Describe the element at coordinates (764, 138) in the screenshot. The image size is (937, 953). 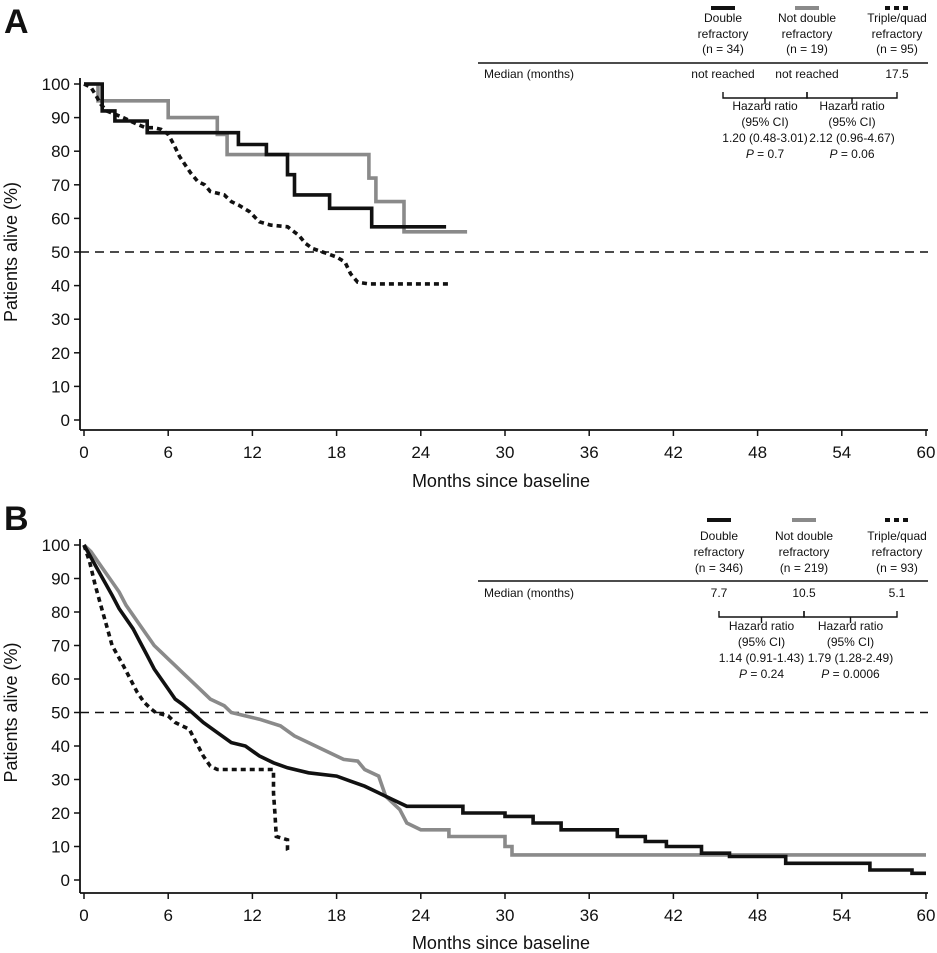
I see `hazard-ratio-value: 1.20 (0.48-3.01)` at that location.